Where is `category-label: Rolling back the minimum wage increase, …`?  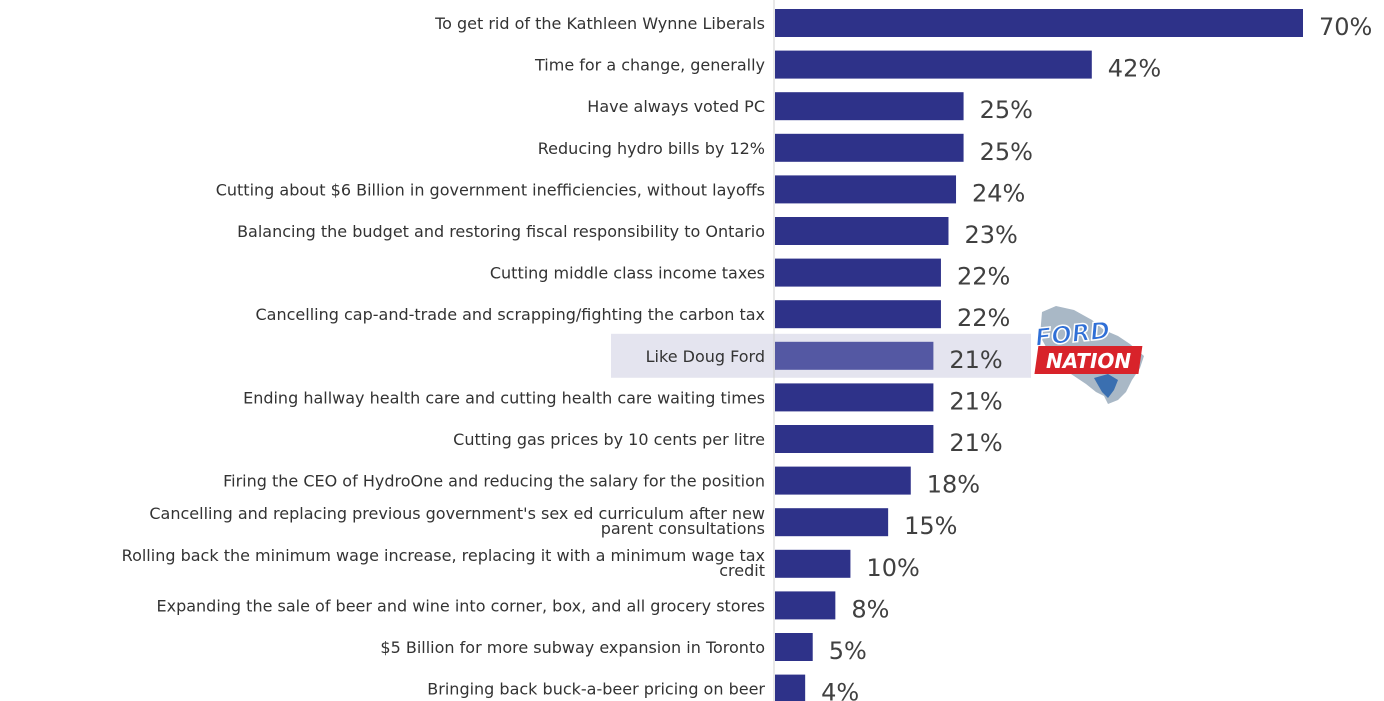 category-label: Rolling back the minimum wage increase, … is located at coordinates (443, 563).